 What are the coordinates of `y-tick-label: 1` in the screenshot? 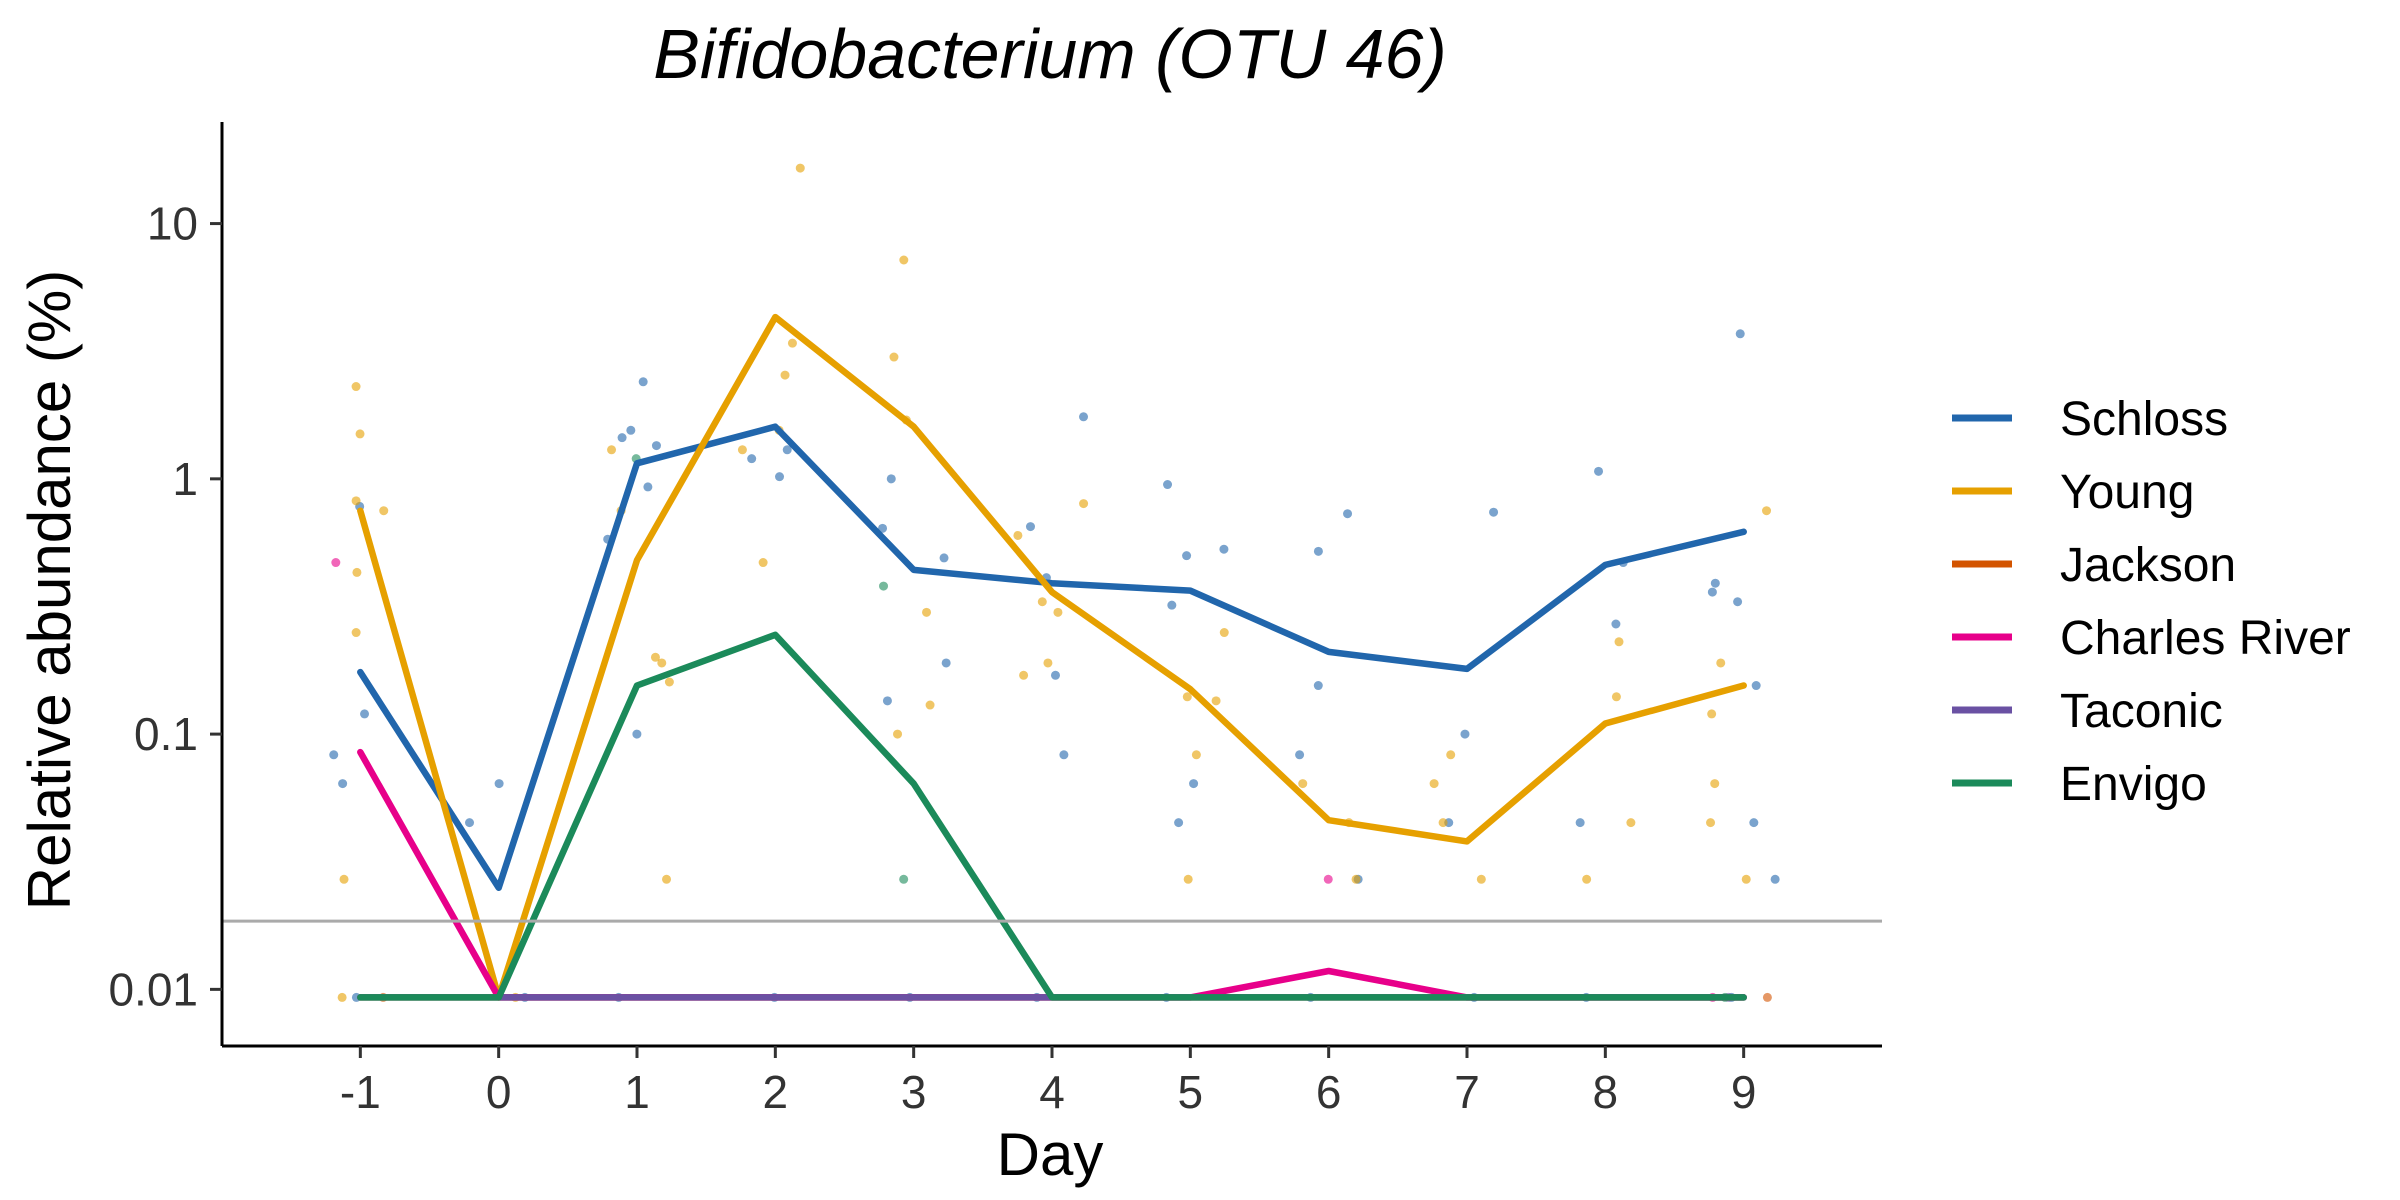 It's located at (185, 479).